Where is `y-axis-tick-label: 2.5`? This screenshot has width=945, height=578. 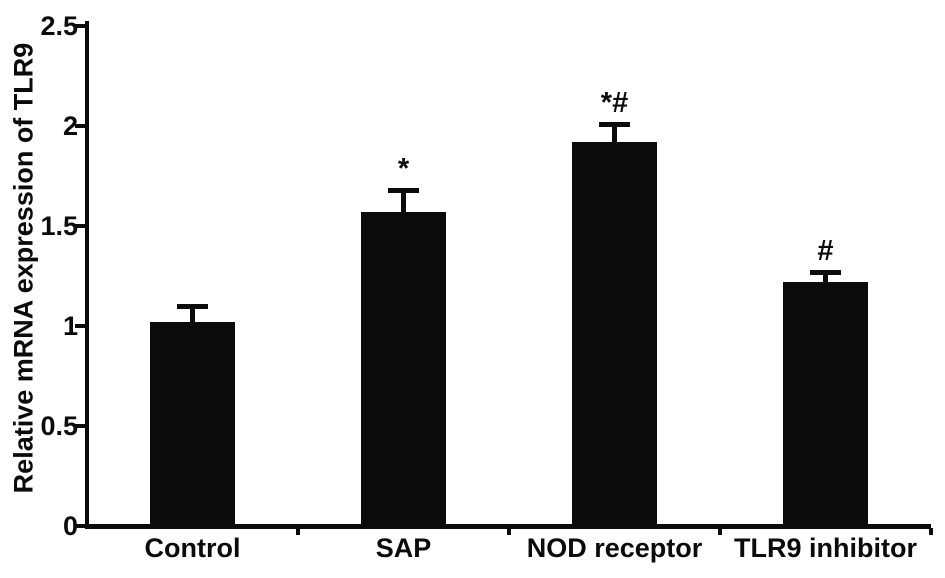 y-axis-tick-label: 2.5 is located at coordinates (59, 26).